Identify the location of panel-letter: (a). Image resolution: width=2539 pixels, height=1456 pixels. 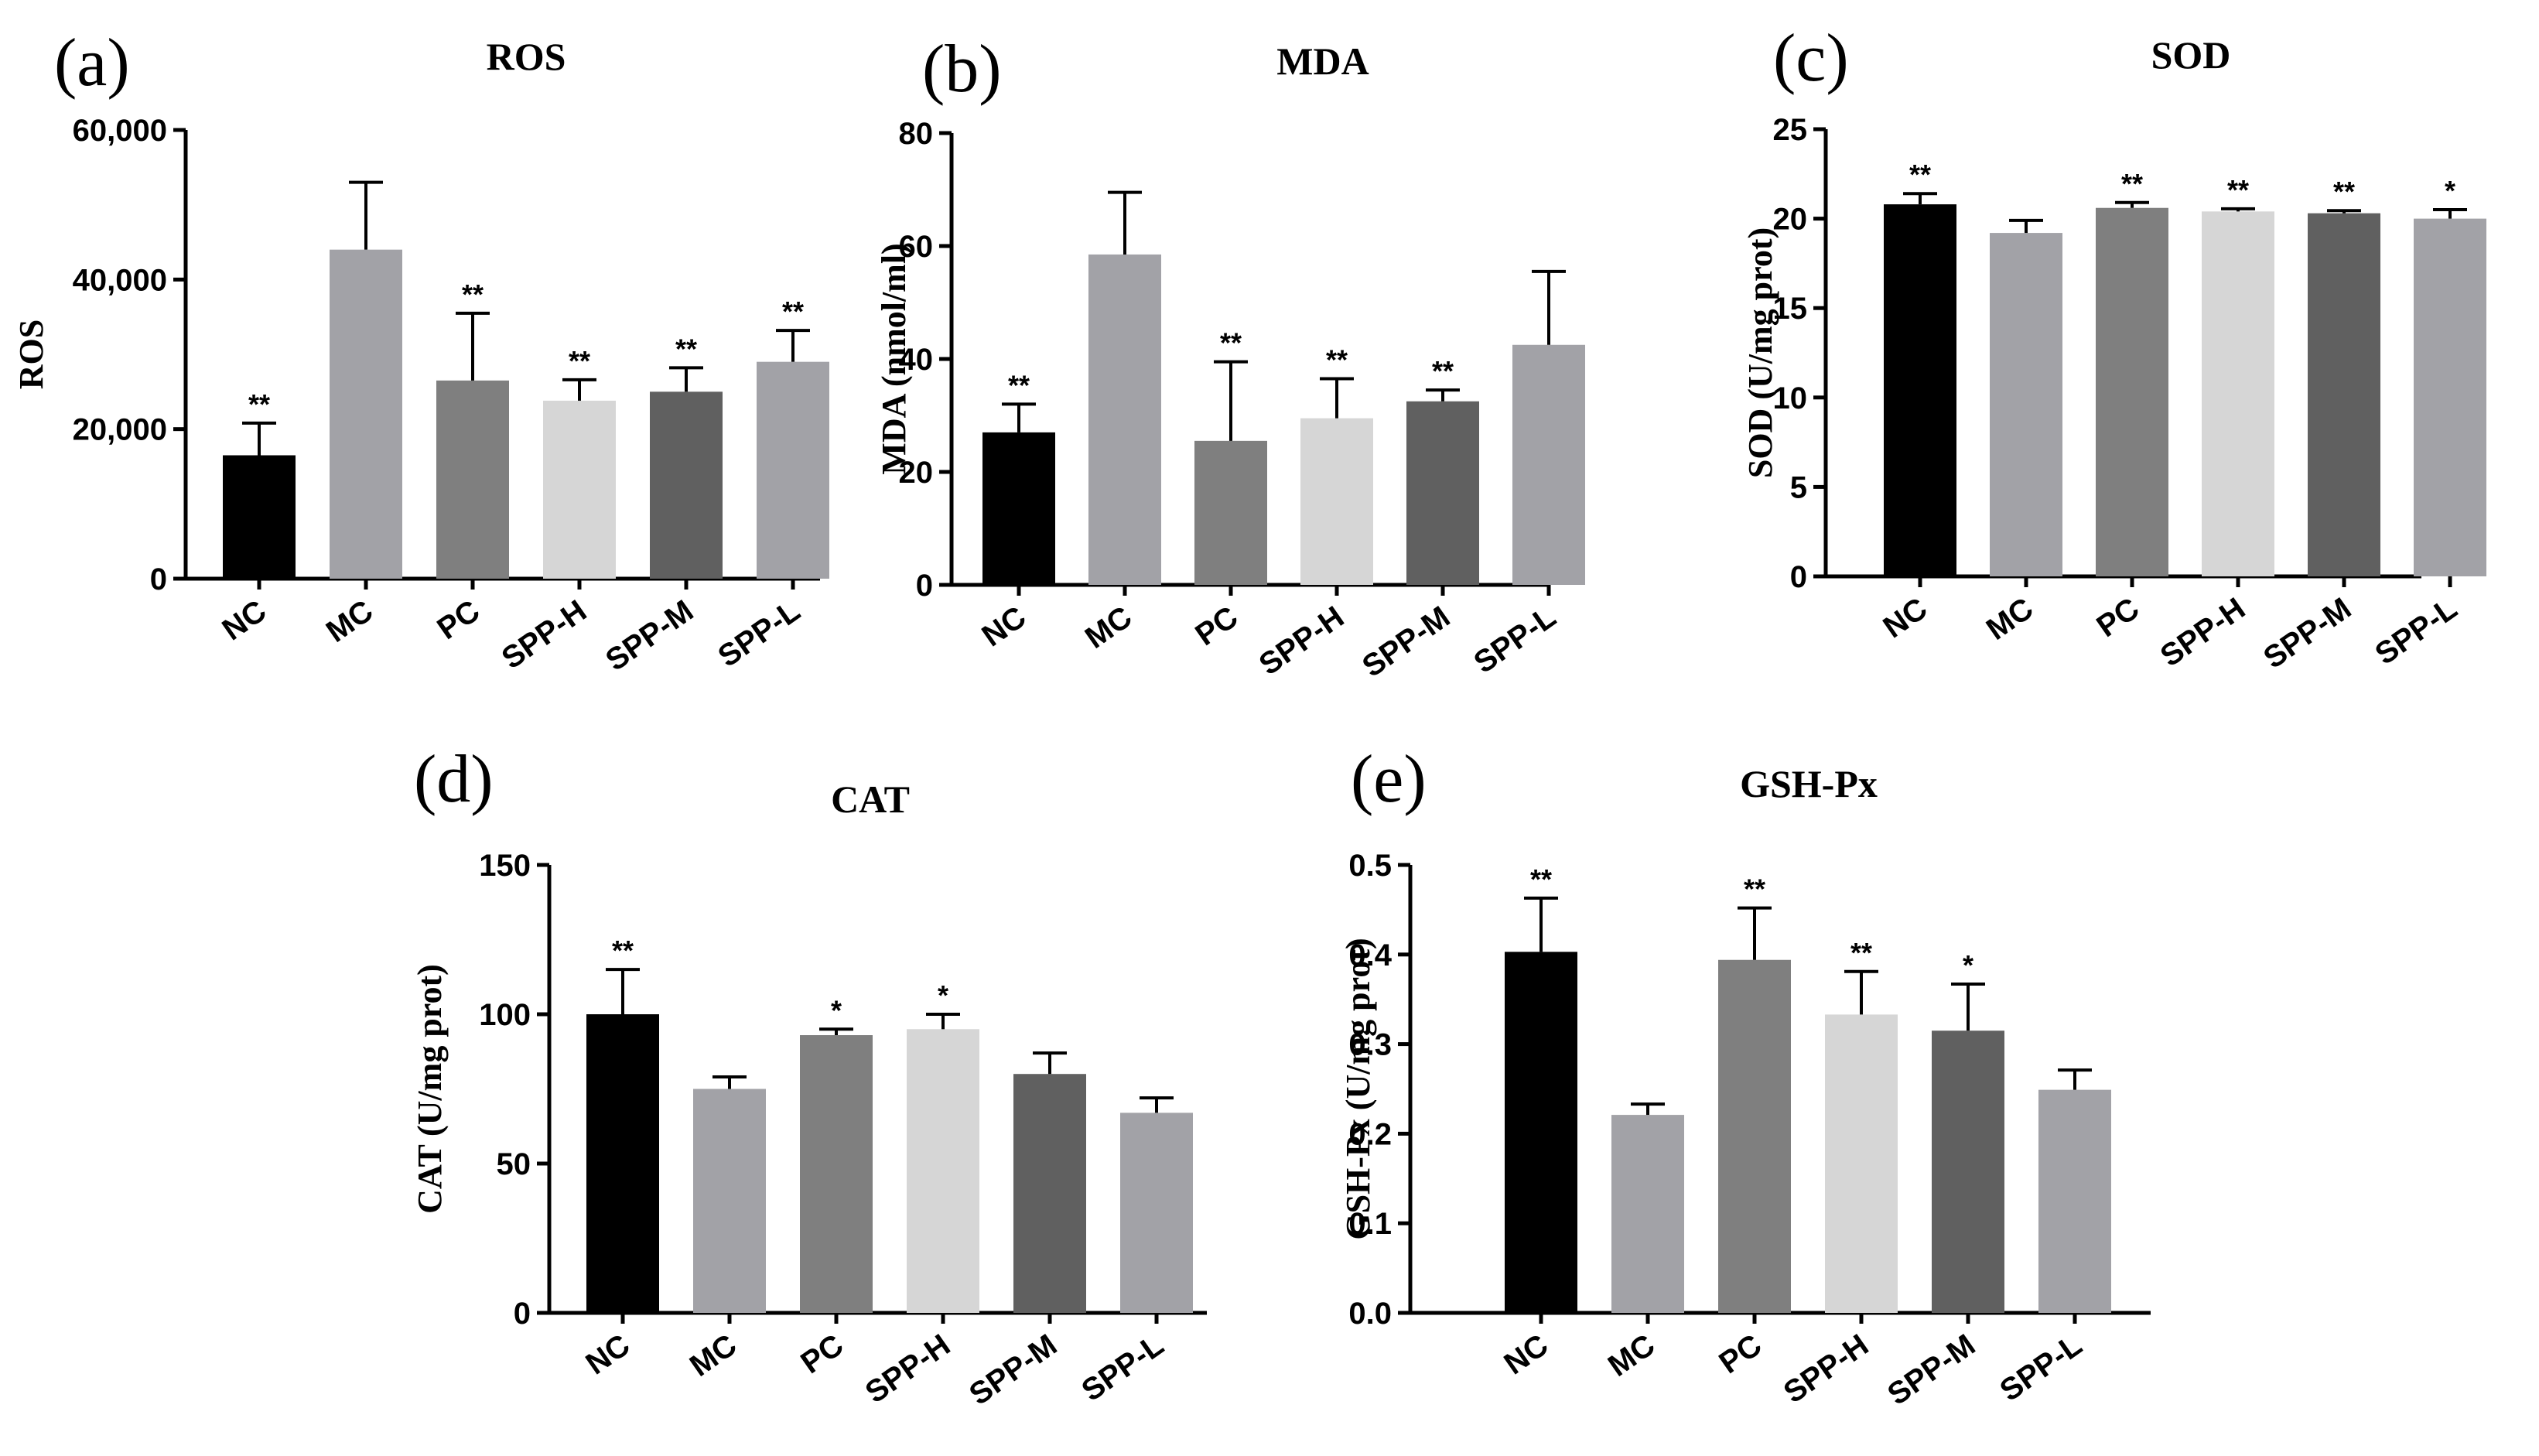
(92, 63).